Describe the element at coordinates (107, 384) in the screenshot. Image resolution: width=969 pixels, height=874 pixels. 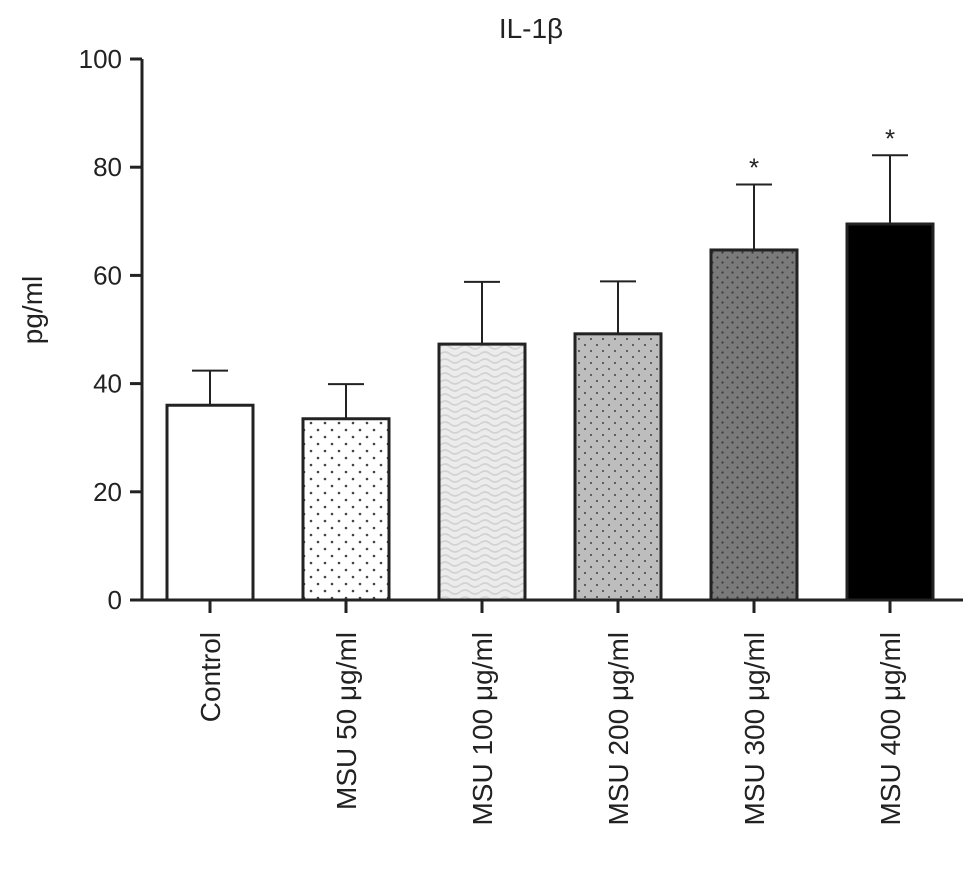
I see `y-tick-label: 40` at that location.